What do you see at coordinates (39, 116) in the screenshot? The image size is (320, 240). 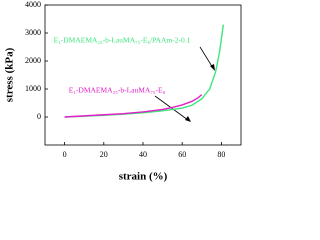 I see `y-tick-label: 0` at bounding box center [39, 116].